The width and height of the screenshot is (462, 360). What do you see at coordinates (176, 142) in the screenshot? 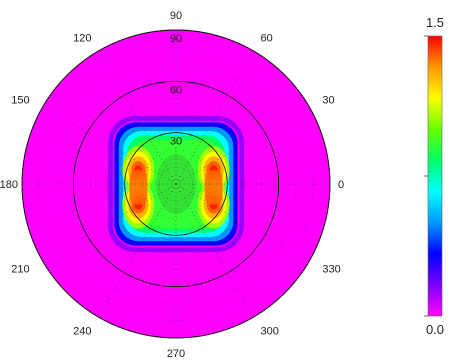
I see `radial-tick-label: 30` at bounding box center [176, 142].